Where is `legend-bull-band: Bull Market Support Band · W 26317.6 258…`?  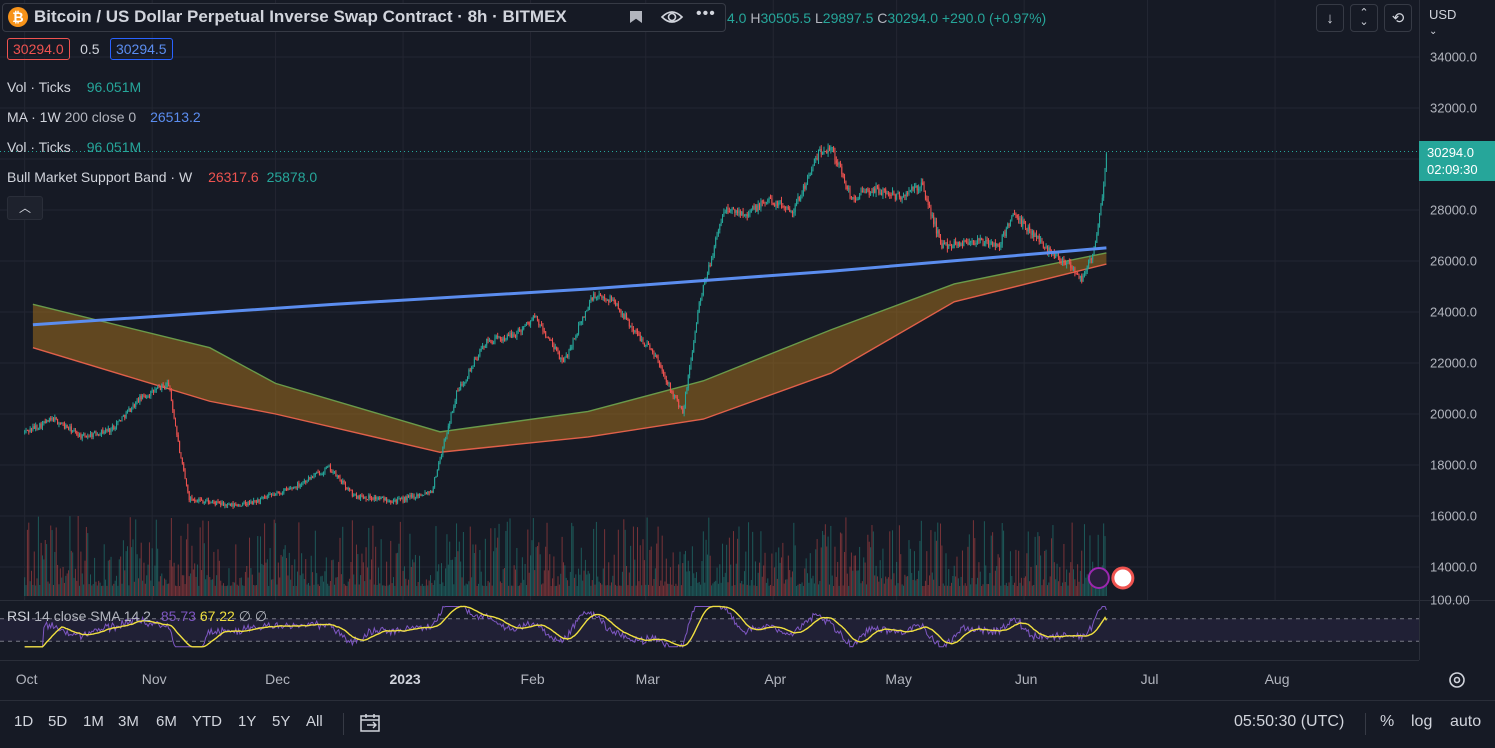
legend-bull-band: Bull Market Support Band · W 26317.6 258… is located at coordinates (162, 177).